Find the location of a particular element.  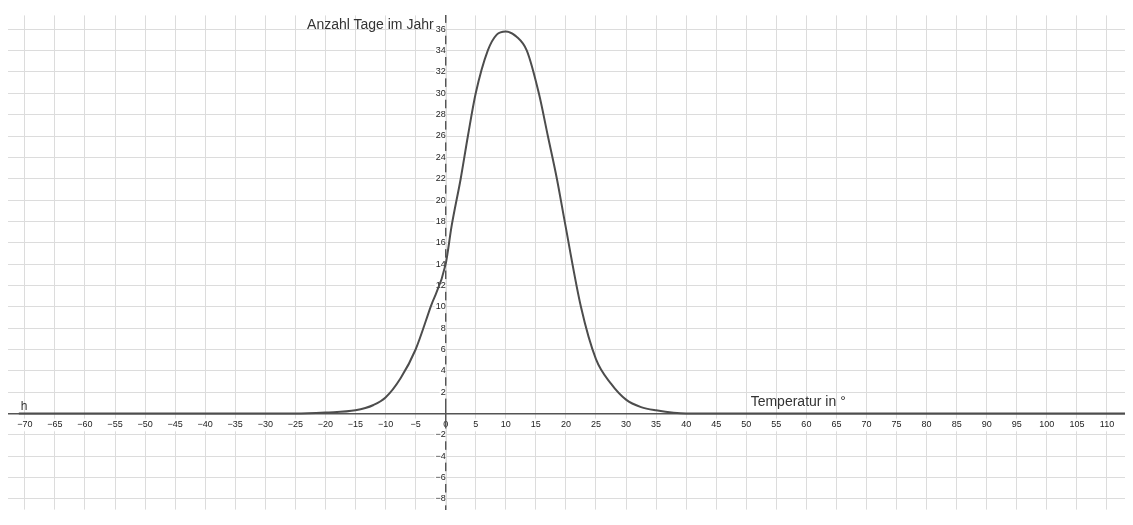

x-tick-label: −15 is located at coordinates (355, 424).